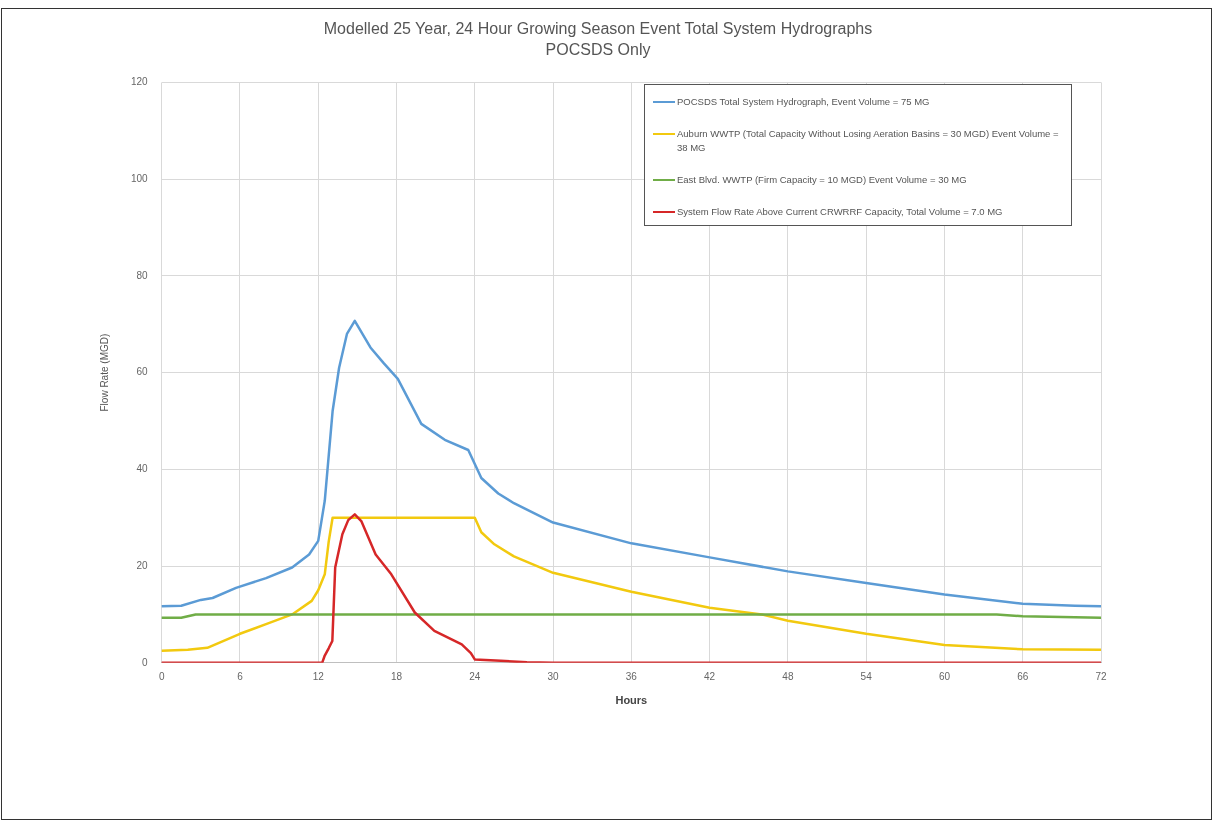  I want to click on y-tick-label: 0, so click(145, 662).